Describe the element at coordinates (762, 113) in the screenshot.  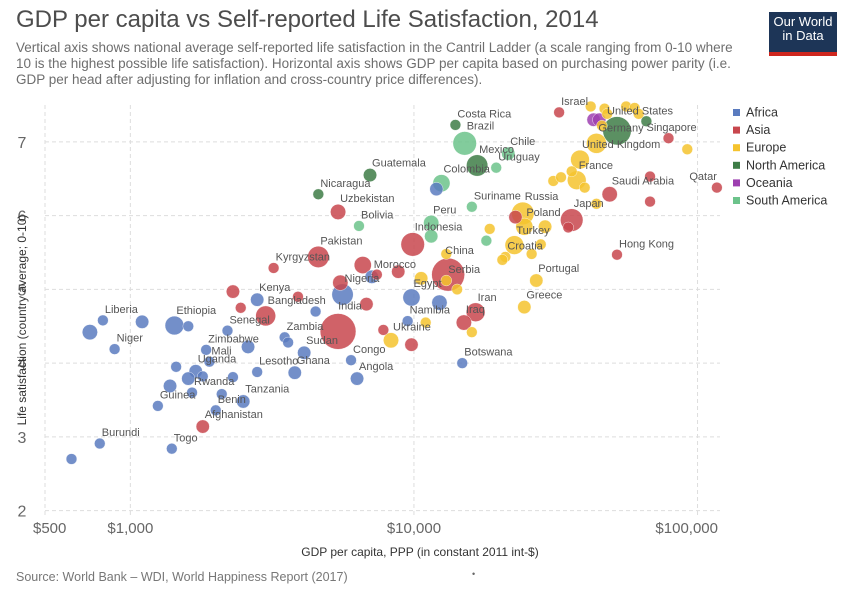
I see `legend-item: Africa` at that location.